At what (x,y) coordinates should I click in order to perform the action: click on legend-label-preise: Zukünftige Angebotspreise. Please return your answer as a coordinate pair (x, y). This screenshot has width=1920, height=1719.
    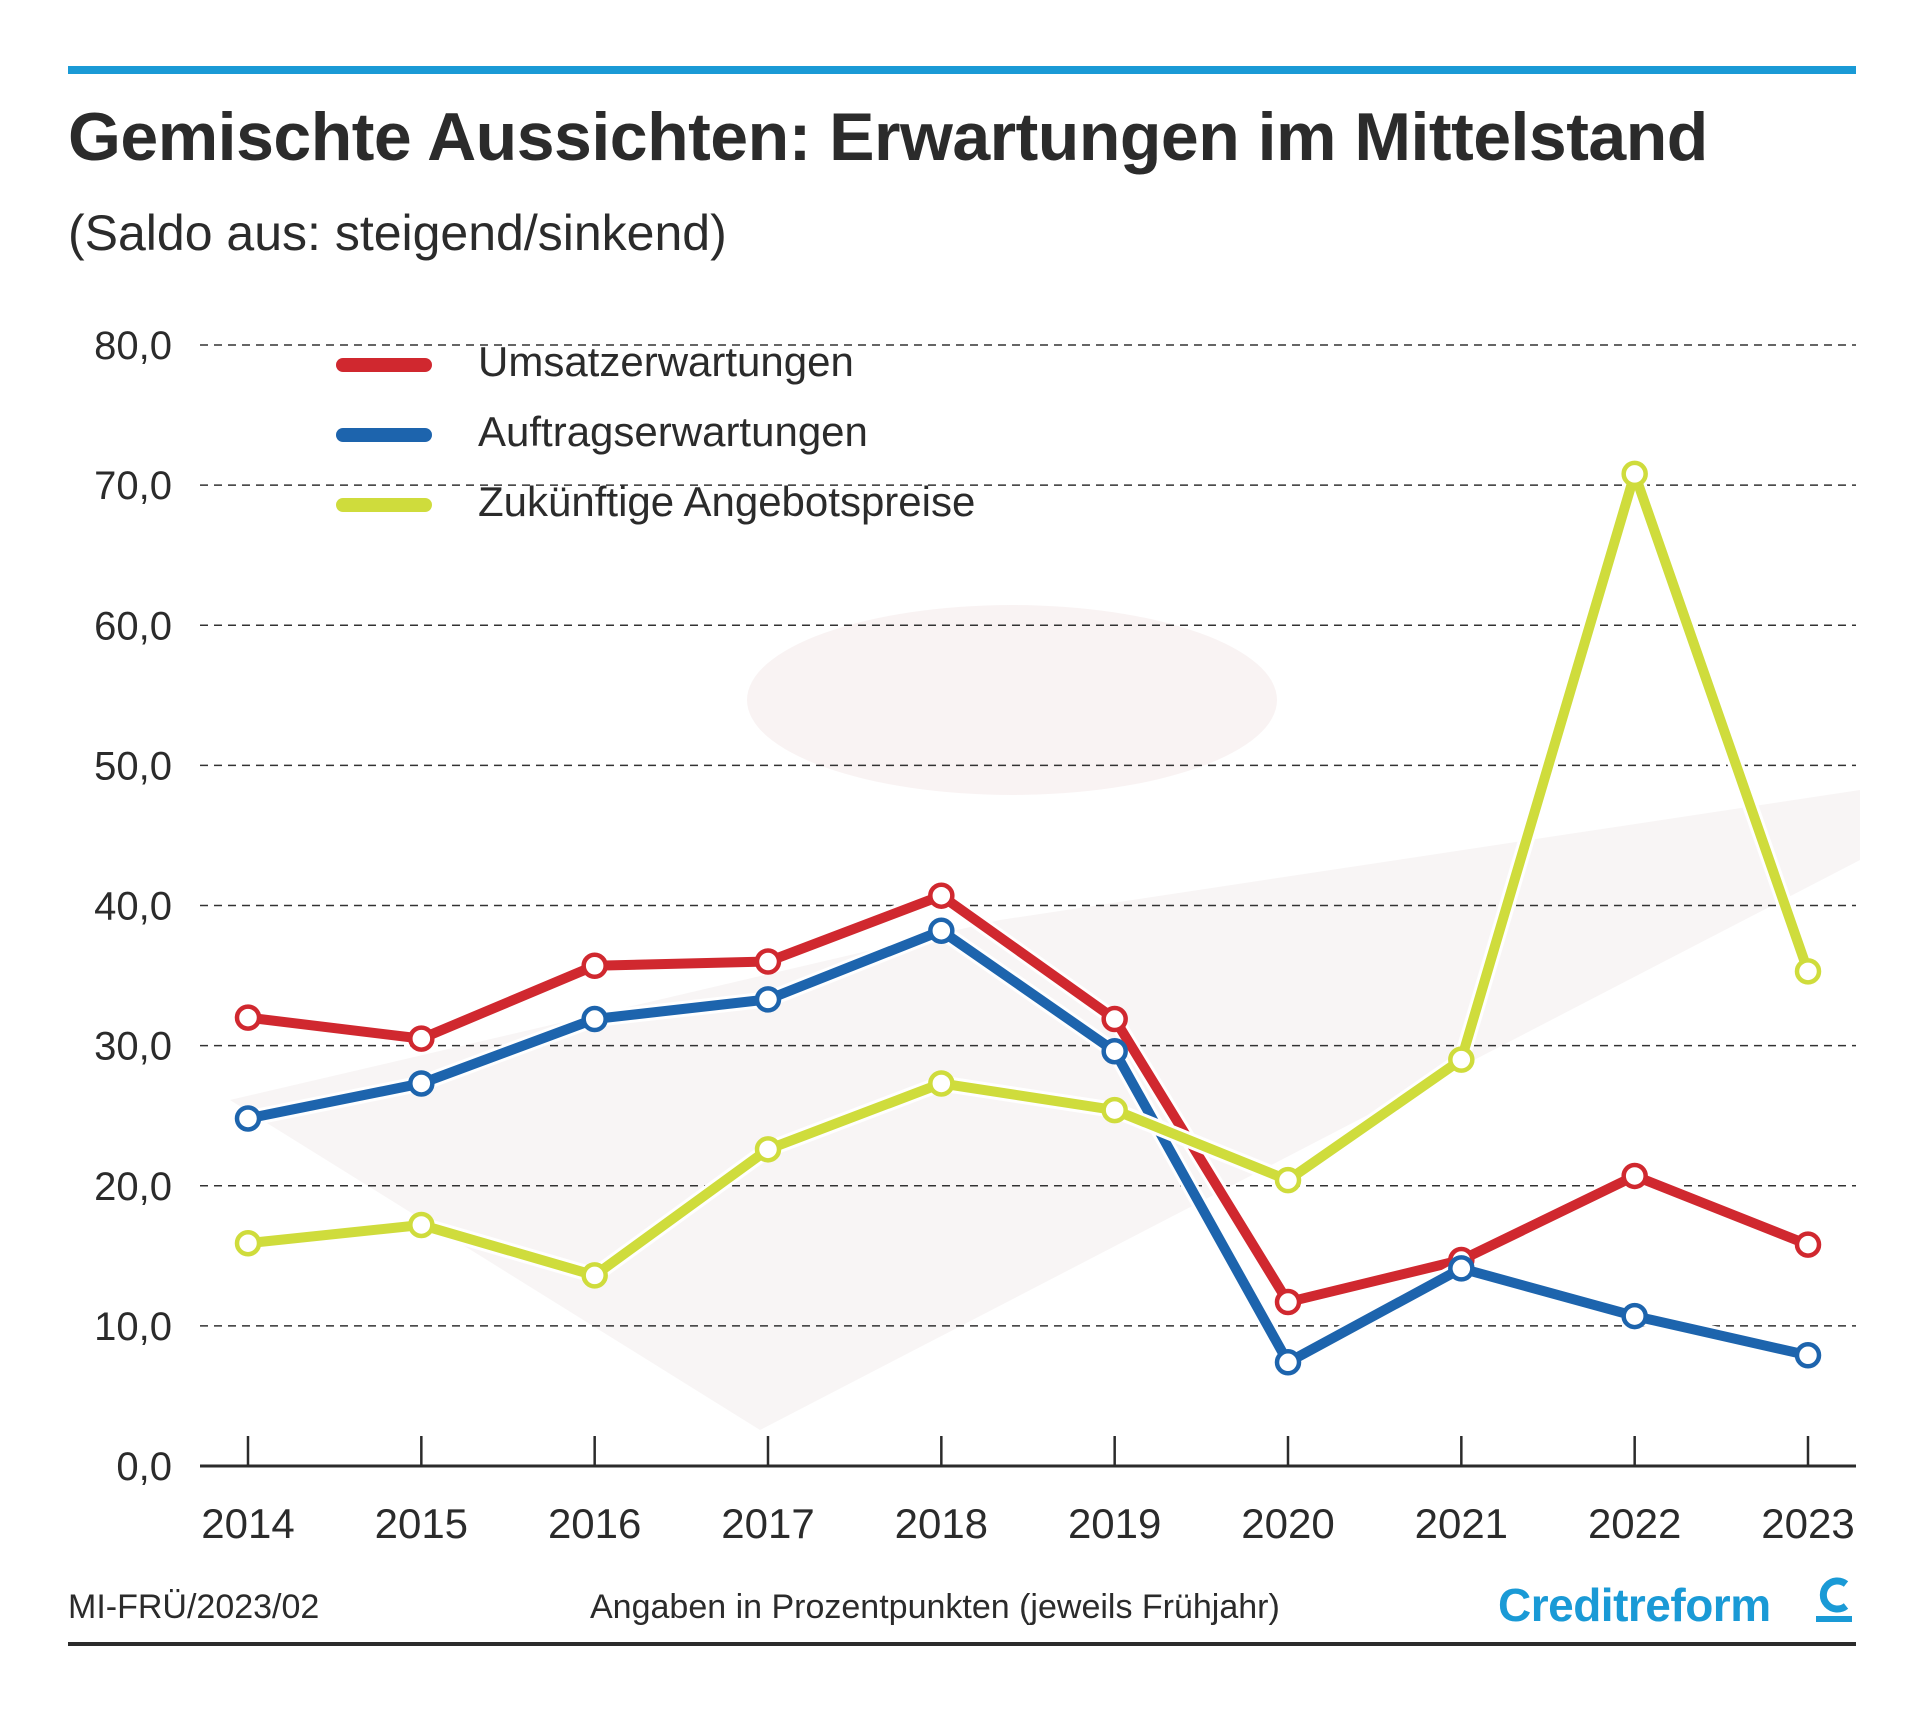
    Looking at the image, I should click on (727, 501).